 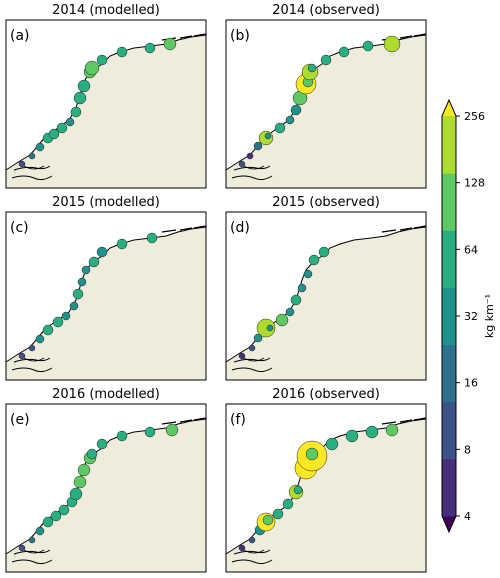 What do you see at coordinates (326, 202) in the screenshot?
I see `panel-title: 2015 (observed)` at bounding box center [326, 202].